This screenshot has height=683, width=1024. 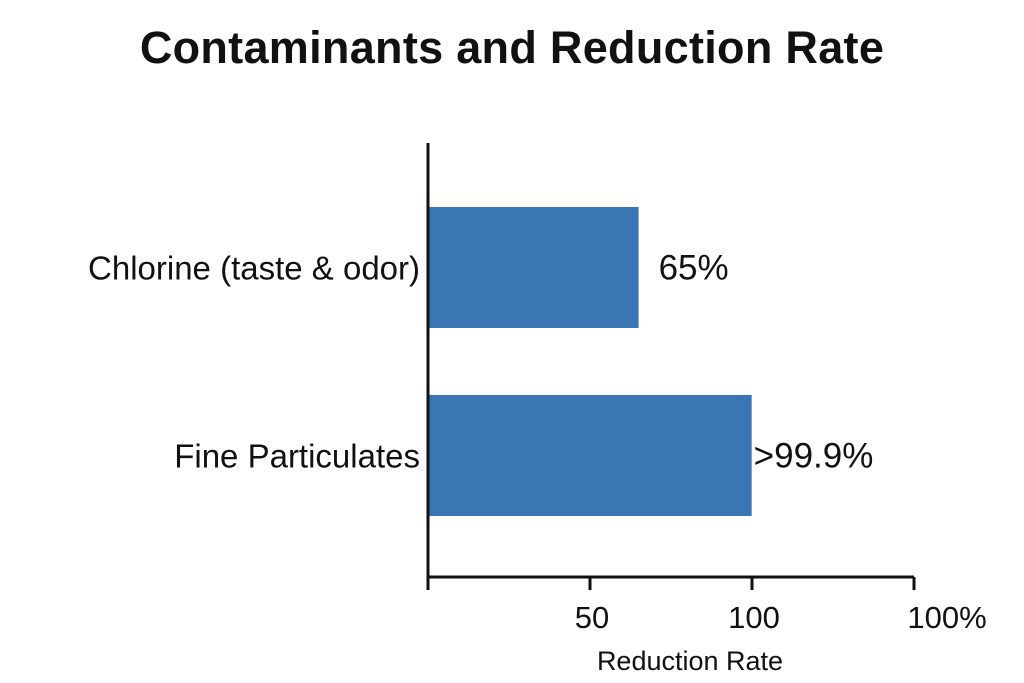 What do you see at coordinates (690, 661) in the screenshot?
I see `x-axis-title: Reduction Rate` at bounding box center [690, 661].